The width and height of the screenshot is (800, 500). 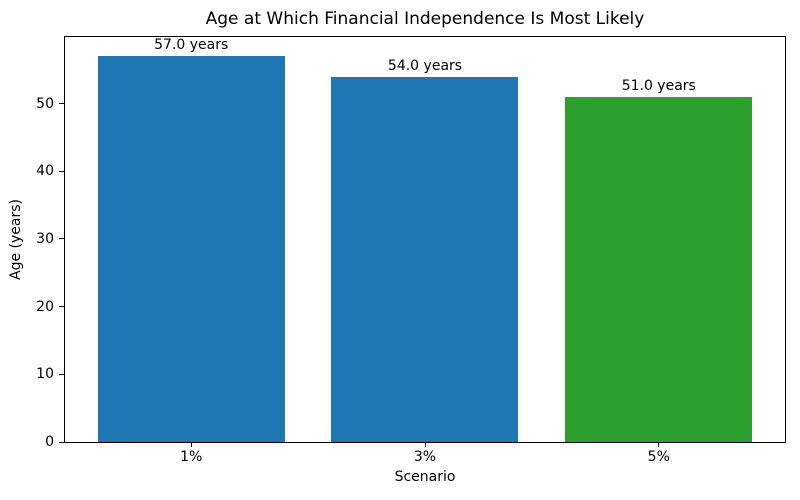 I want to click on x-axis-tick-label: 1%, so click(x=191, y=457).